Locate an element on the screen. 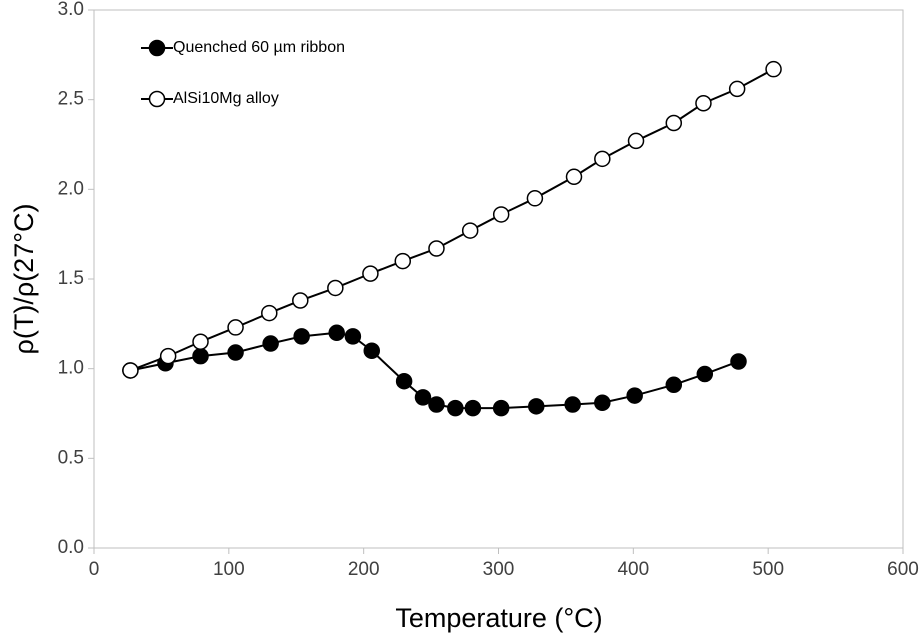 Image resolution: width=923 pixels, height=638 pixels. y-tick-label: 1.0 is located at coordinates (71, 368).